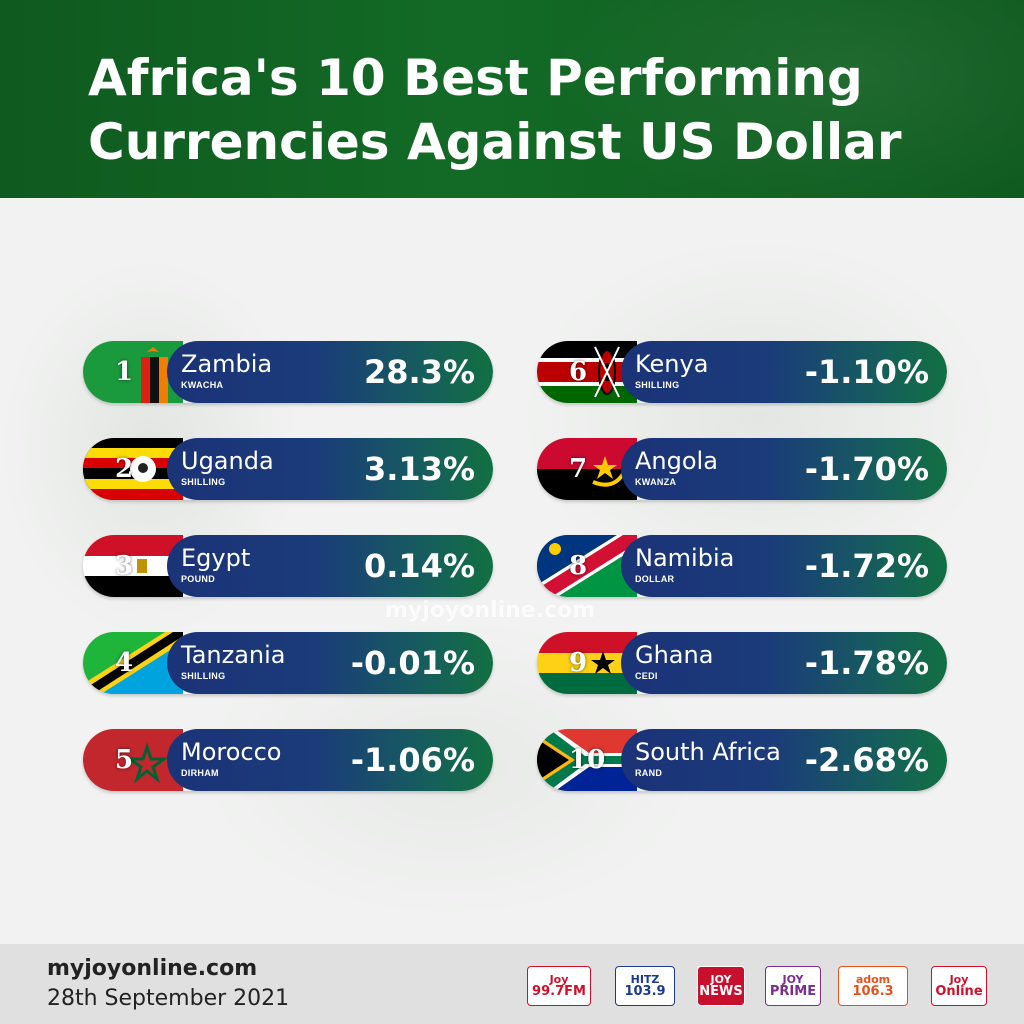  I want to click on rank-label: 2, so click(124, 469).